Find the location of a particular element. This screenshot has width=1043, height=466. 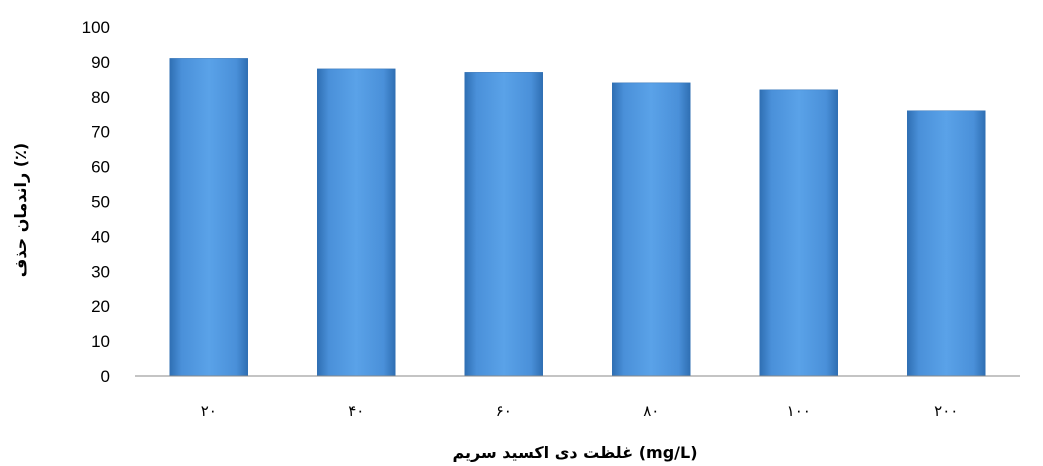

x-tick-label: ٨٠ is located at coordinates (651, 411).